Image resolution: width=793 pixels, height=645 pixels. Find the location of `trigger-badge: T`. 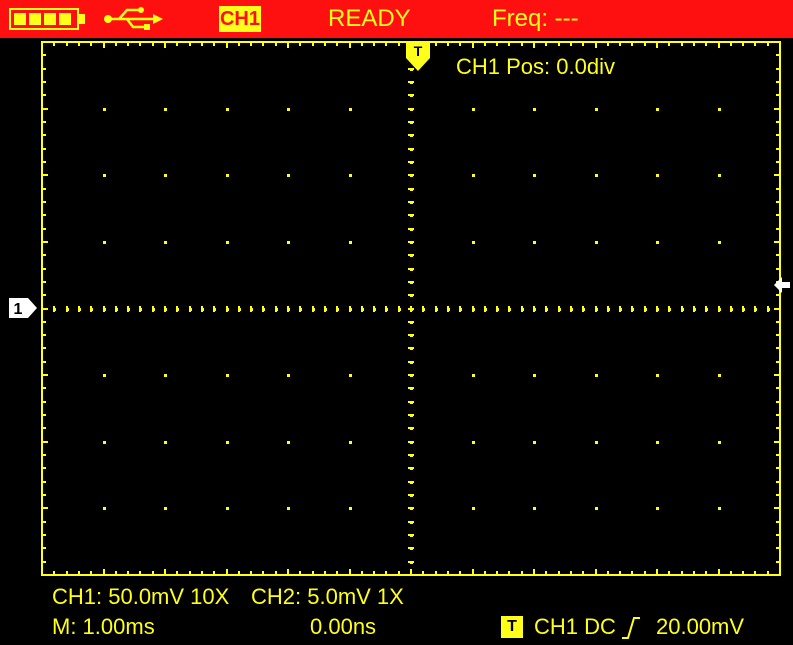

trigger-badge: T is located at coordinates (512, 627).